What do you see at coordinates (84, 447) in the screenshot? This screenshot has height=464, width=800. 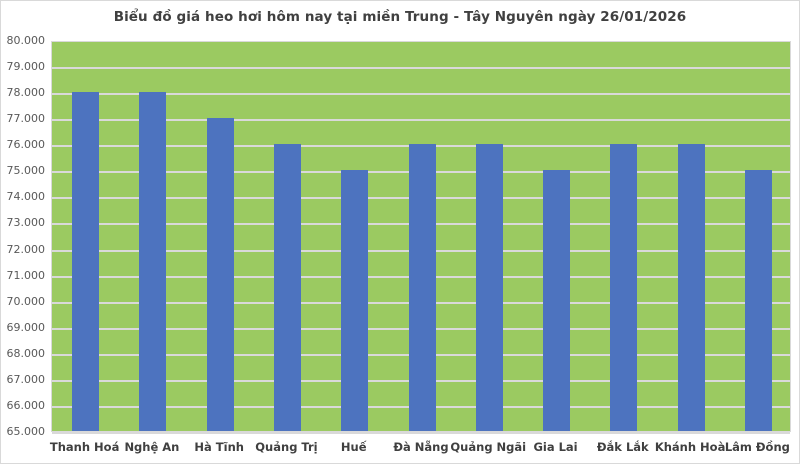 I see `x-category-label: Thanh Hoá` at bounding box center [84, 447].